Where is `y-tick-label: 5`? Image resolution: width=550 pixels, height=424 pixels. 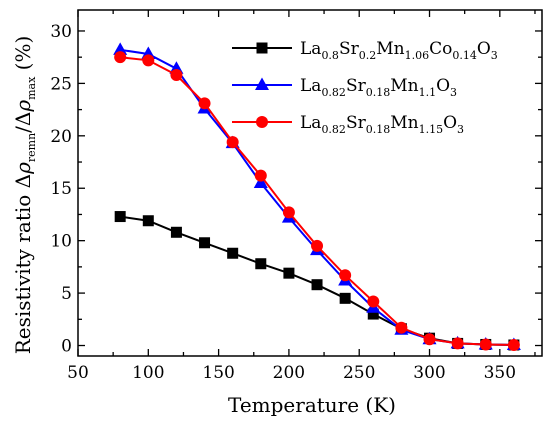
y-tick-label: 5 is located at coordinates (66, 294).